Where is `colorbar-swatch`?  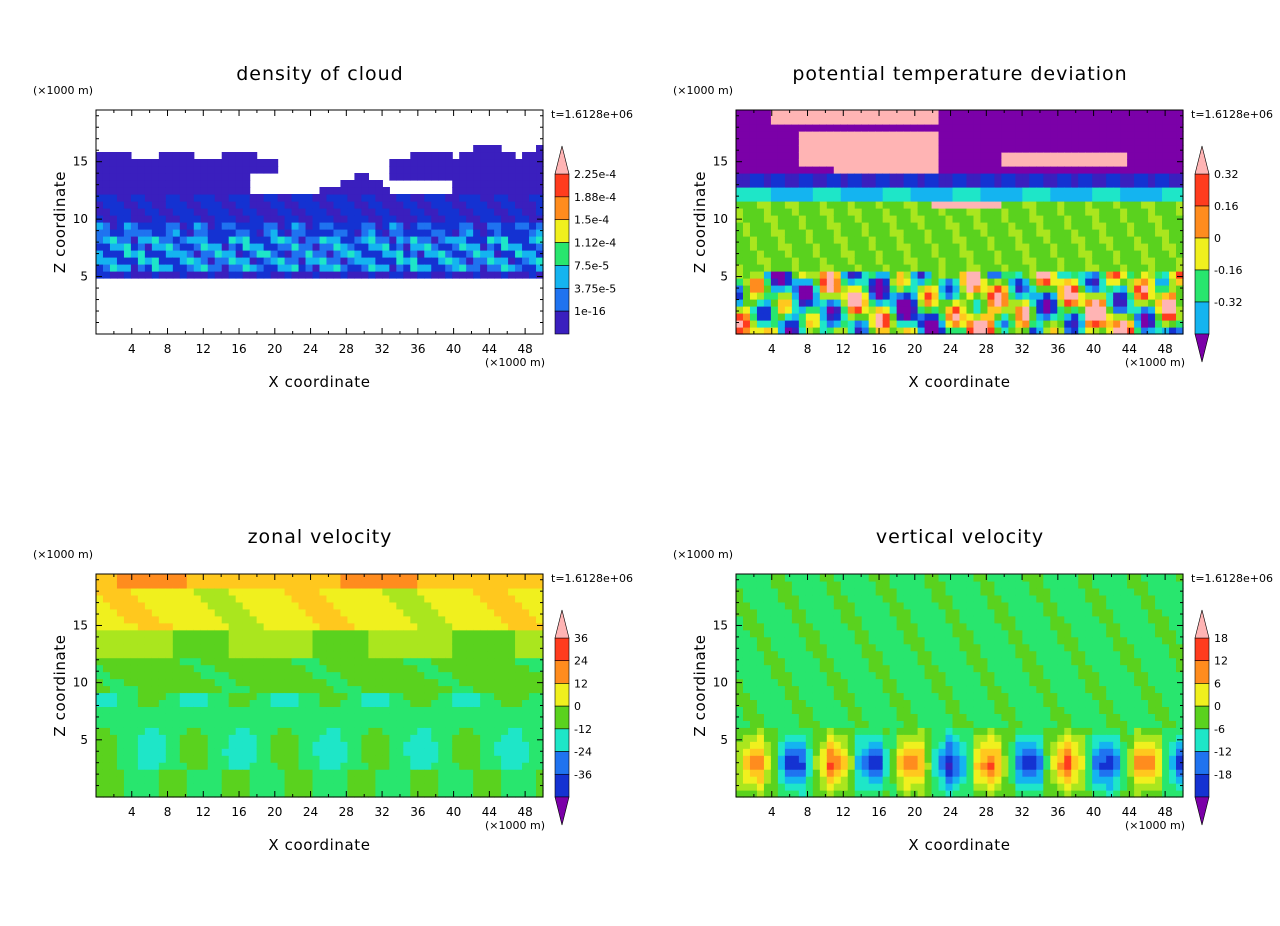
colorbar-swatch is located at coordinates (1202, 254).